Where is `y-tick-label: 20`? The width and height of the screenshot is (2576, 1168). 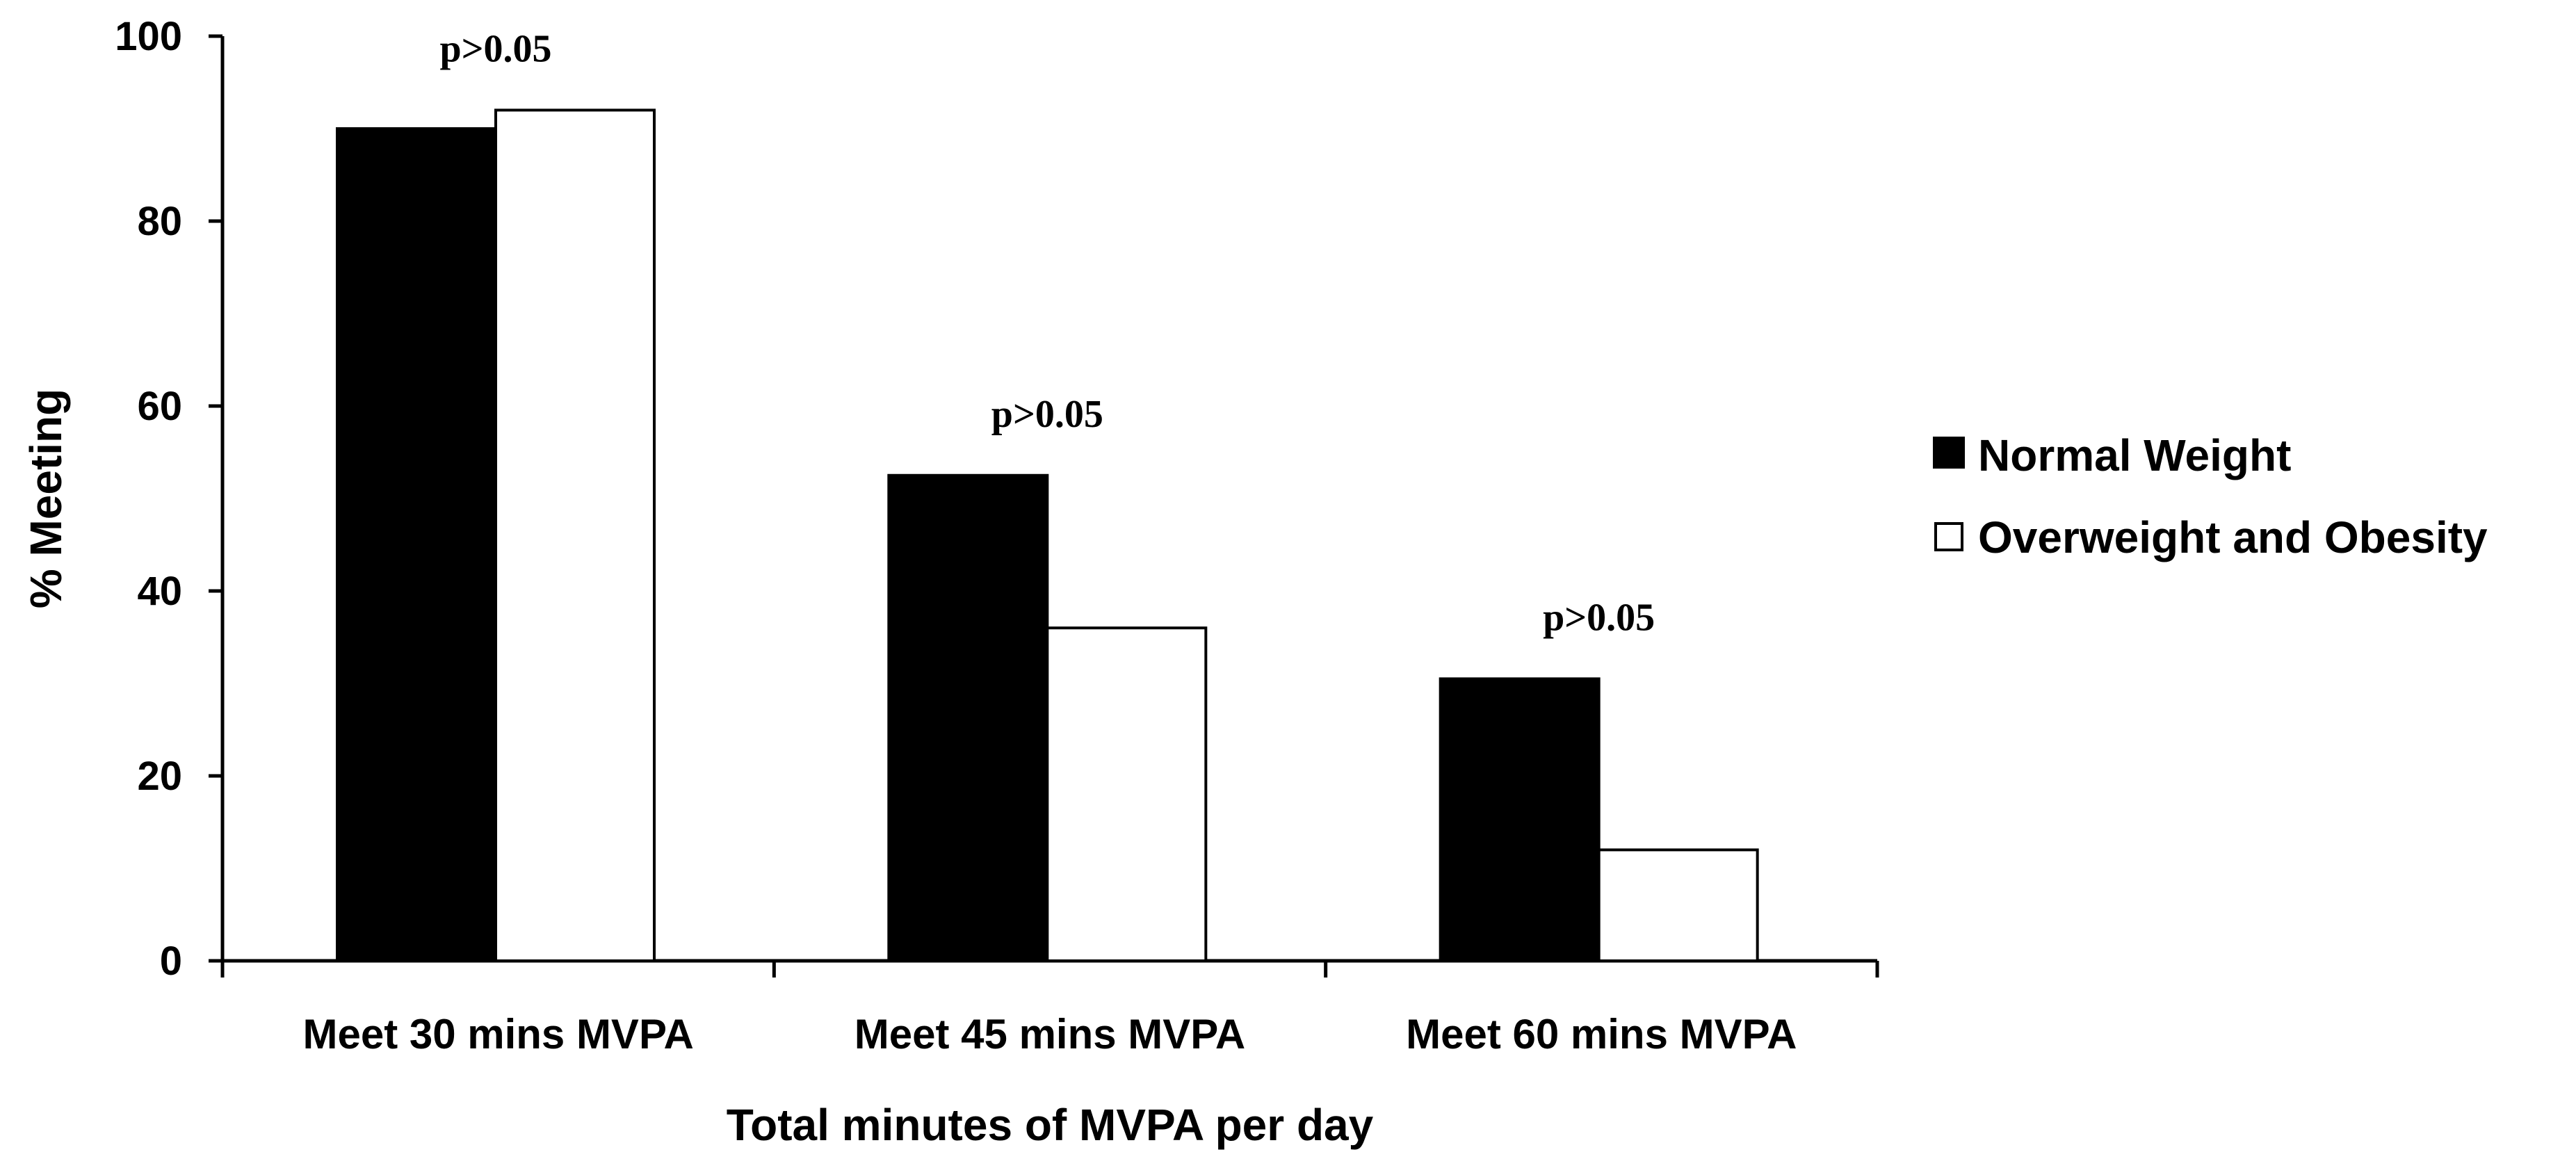 y-tick-label: 20 is located at coordinates (159, 776).